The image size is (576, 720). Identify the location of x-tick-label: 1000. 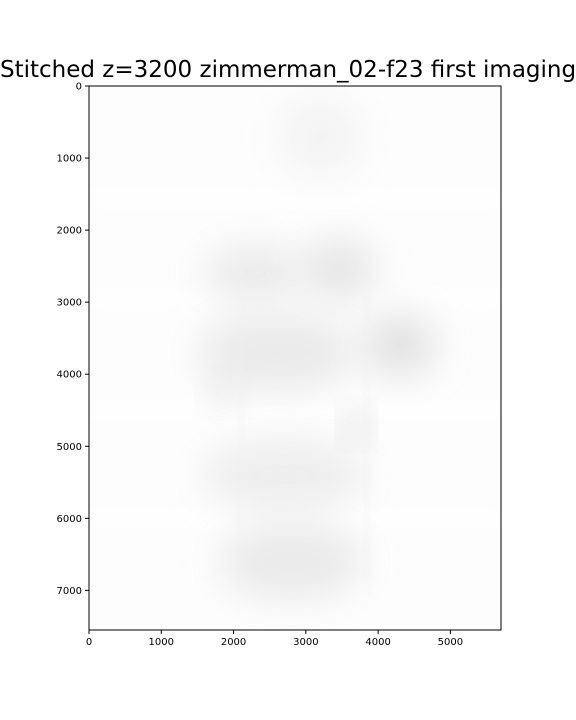
(161, 642).